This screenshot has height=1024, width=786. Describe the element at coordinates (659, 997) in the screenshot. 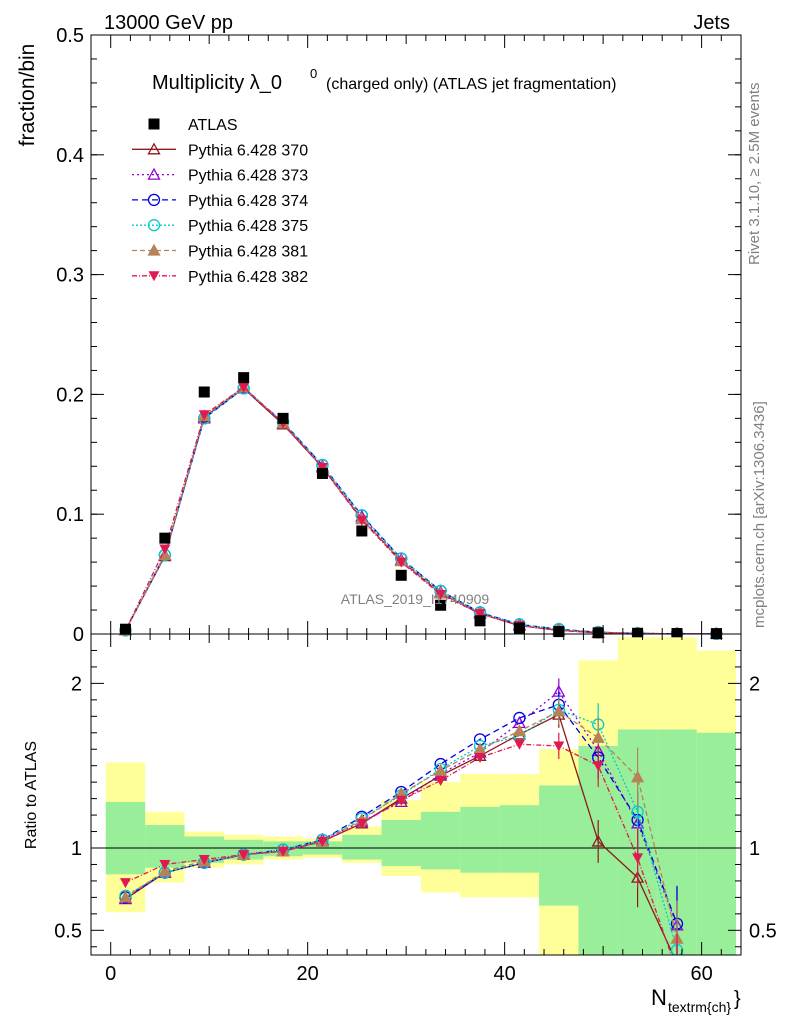

I see `xlabel-main: N` at that location.